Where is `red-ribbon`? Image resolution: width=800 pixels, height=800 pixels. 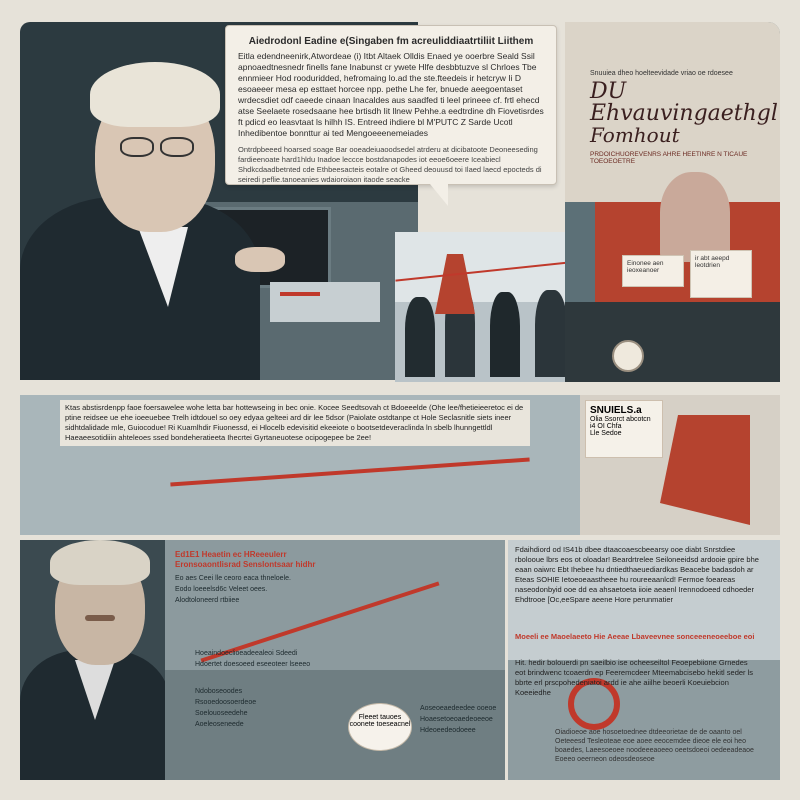
red-ribbon is located at coordinates (350, 472).